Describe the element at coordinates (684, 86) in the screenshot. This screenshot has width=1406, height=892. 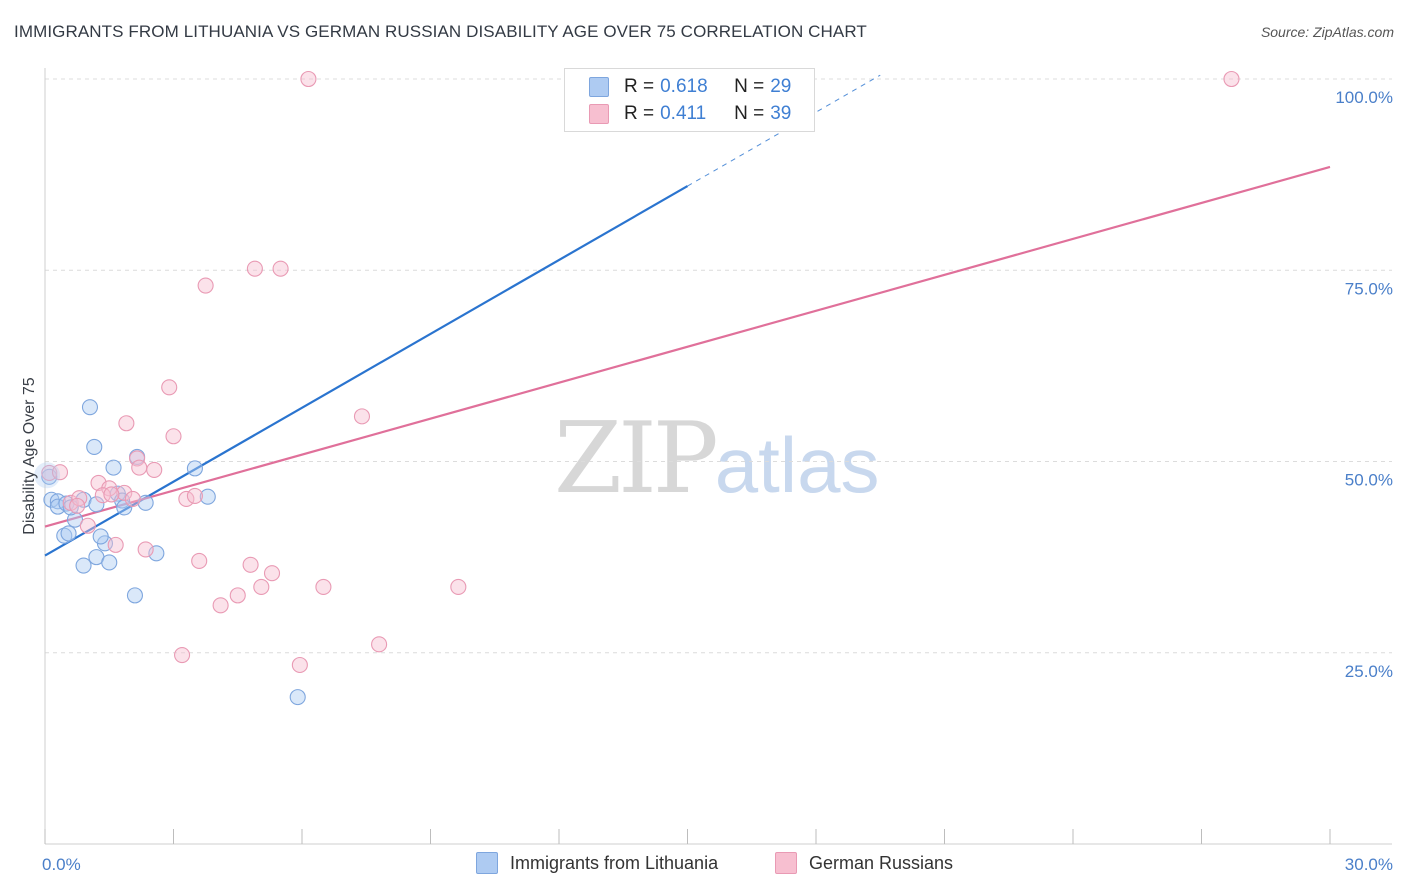
I see `legend-r-value: 0.618` at that location.